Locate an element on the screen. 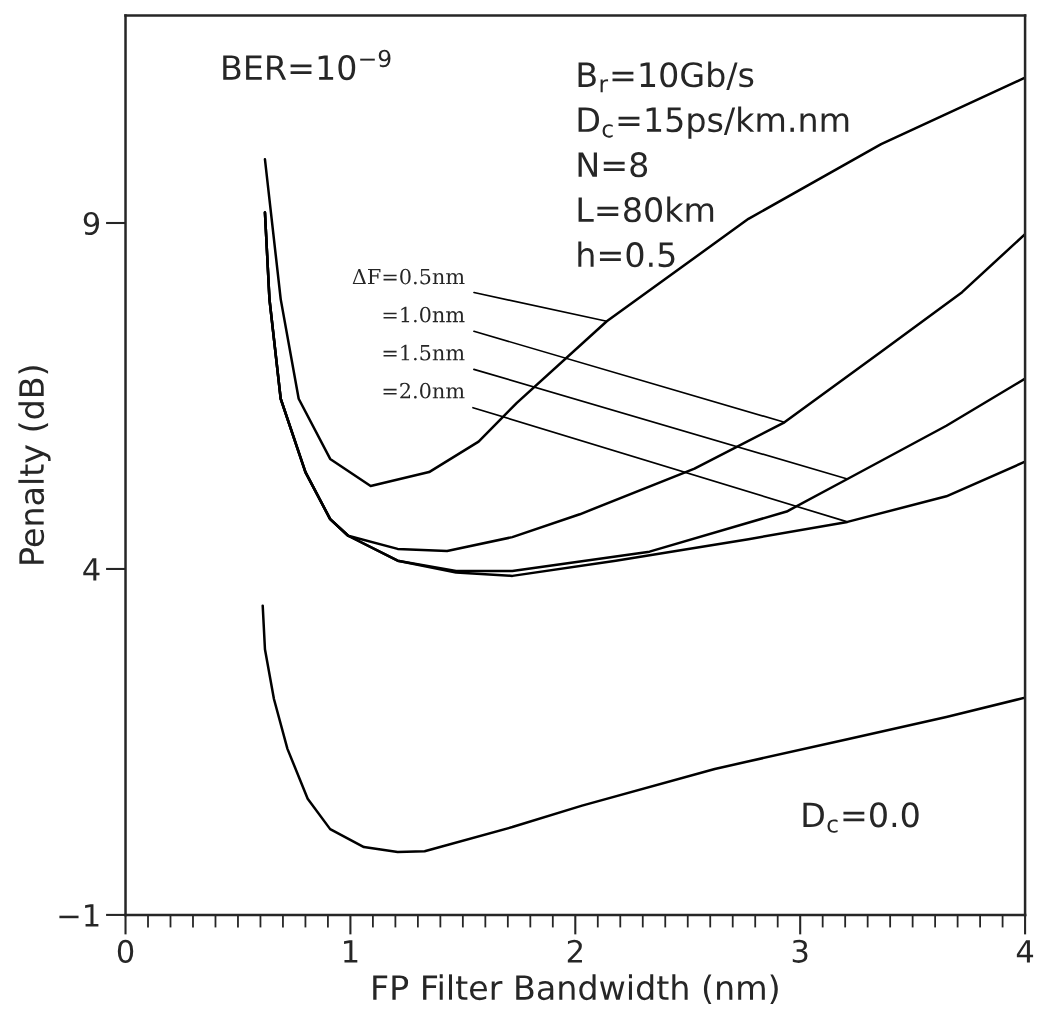 The width and height of the screenshot is (1046, 1028). y-tick-label: 9 is located at coordinates (91, 223).